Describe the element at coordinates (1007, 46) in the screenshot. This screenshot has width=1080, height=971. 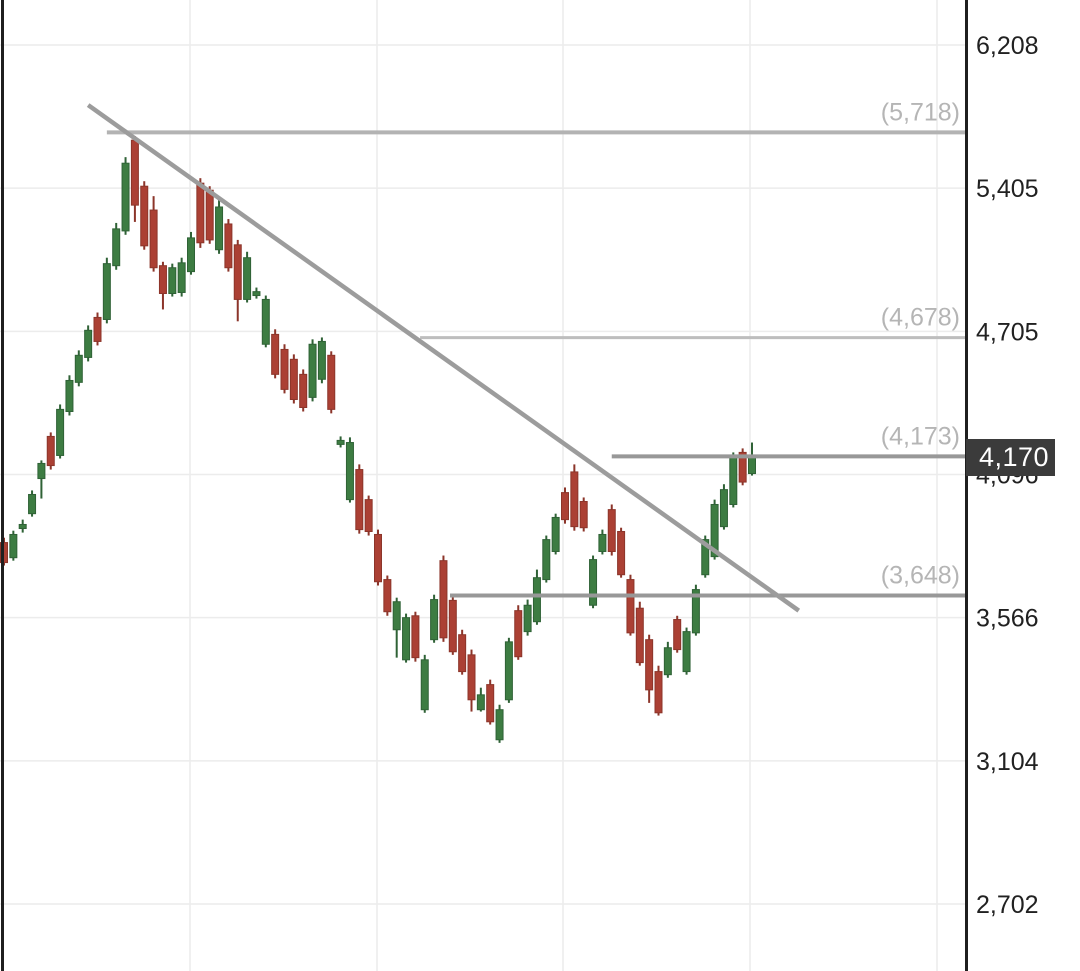
I see `y-axis-tick-label: 6,208` at that location.